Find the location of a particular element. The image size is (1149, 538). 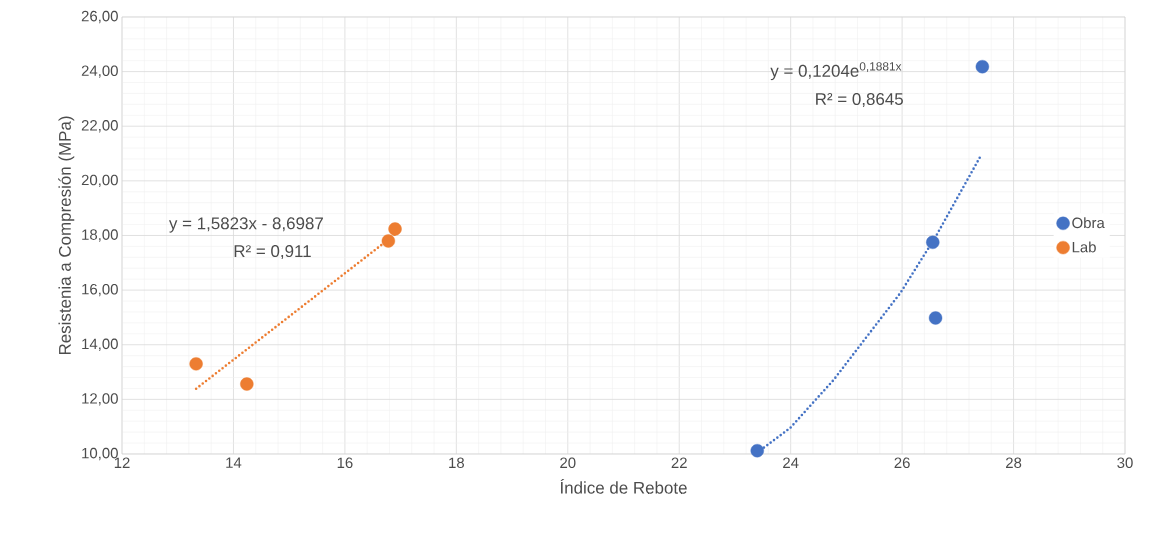

y-tick-label: 20,00 is located at coordinates (99, 181).